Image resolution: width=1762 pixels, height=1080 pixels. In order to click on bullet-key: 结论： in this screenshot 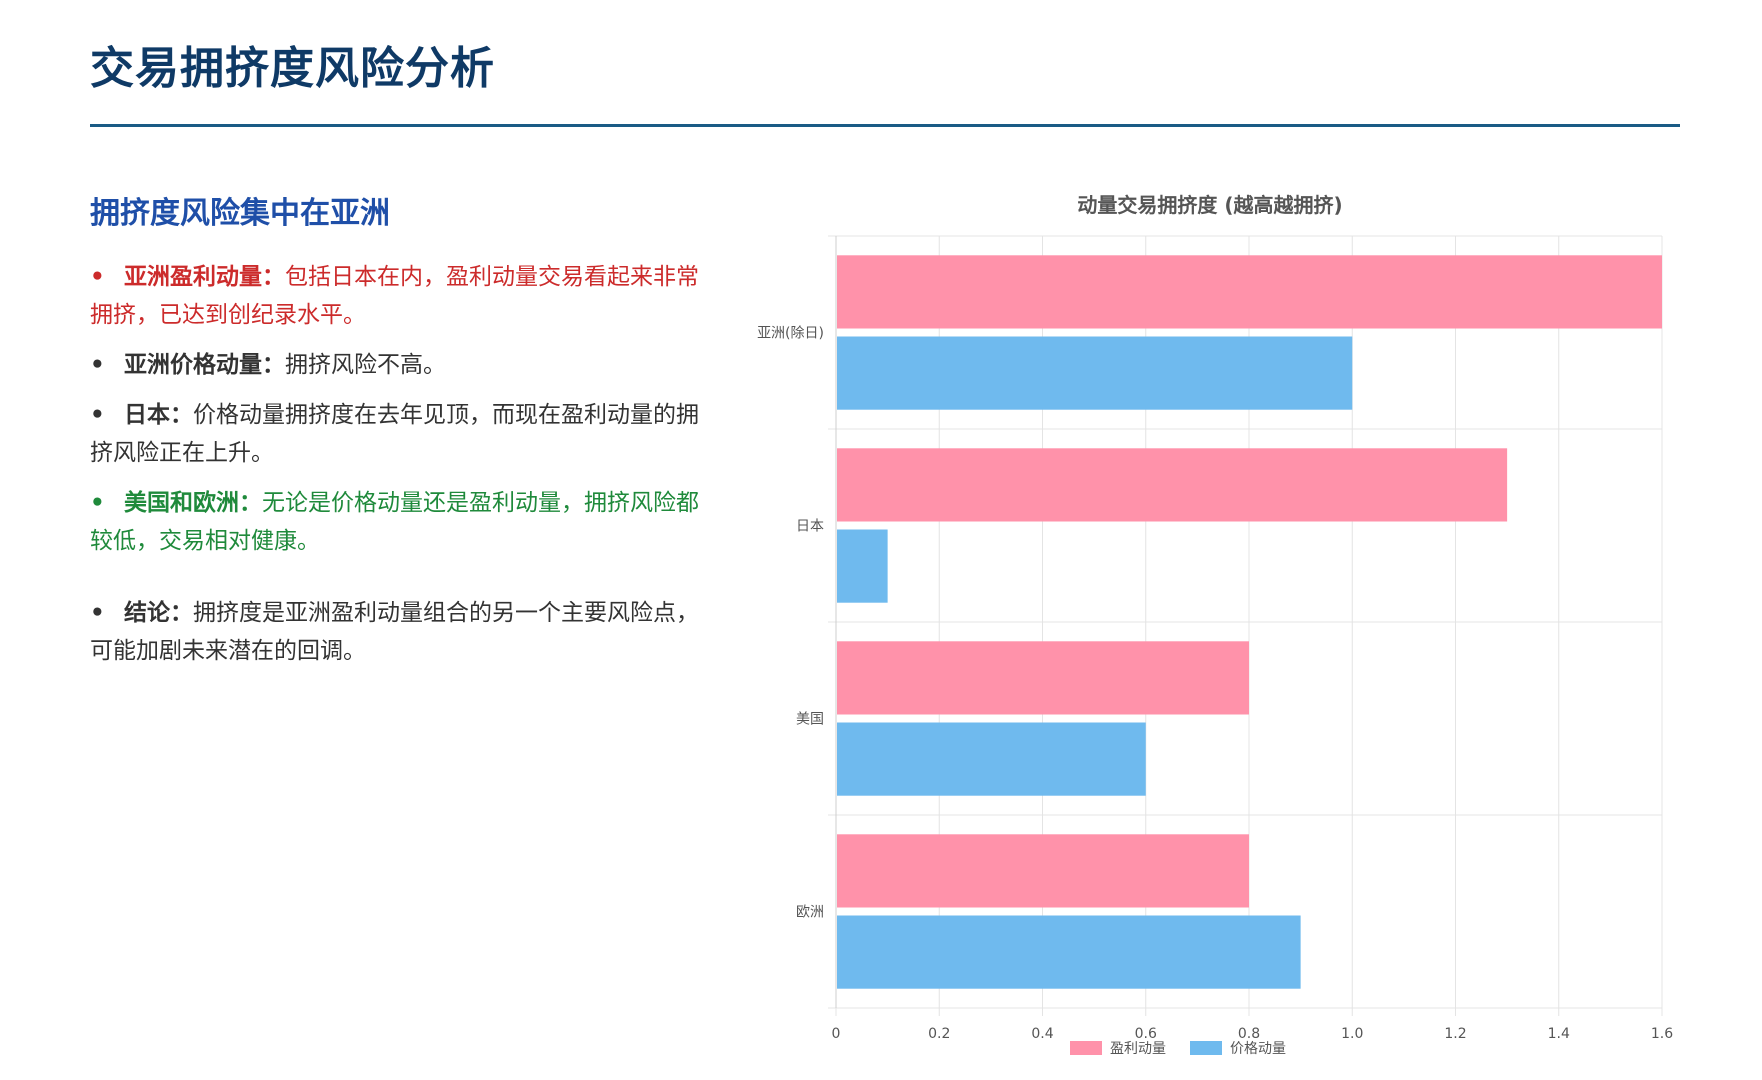, I will do `click(158, 613)`.